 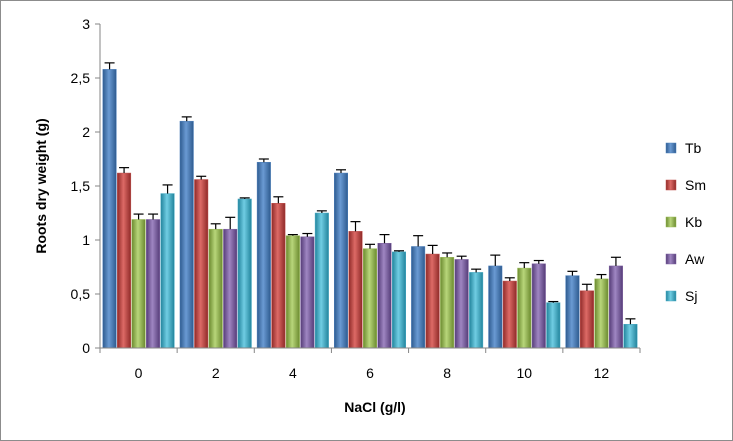 I want to click on x-axis-ticks: 0 2 4 6 8 10 12, so click(x=370, y=364).